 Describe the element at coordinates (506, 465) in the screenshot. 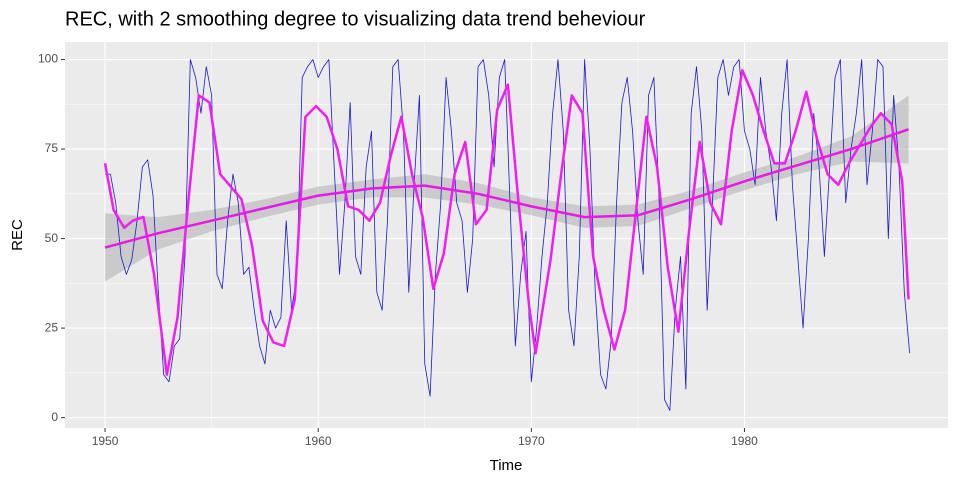

I see `x-axis-title: Time` at that location.